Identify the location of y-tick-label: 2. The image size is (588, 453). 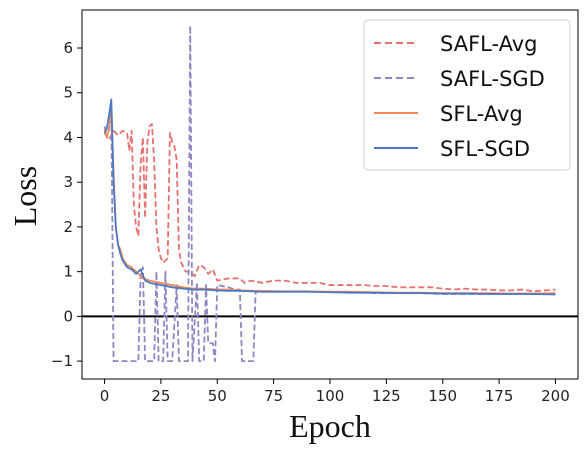
(68, 227).